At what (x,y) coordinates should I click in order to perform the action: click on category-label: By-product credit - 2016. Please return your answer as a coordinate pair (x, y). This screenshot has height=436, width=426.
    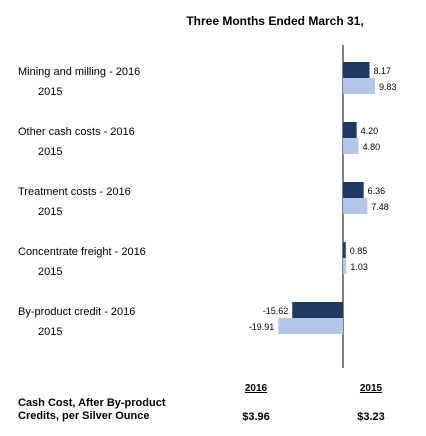
    Looking at the image, I should click on (77, 312).